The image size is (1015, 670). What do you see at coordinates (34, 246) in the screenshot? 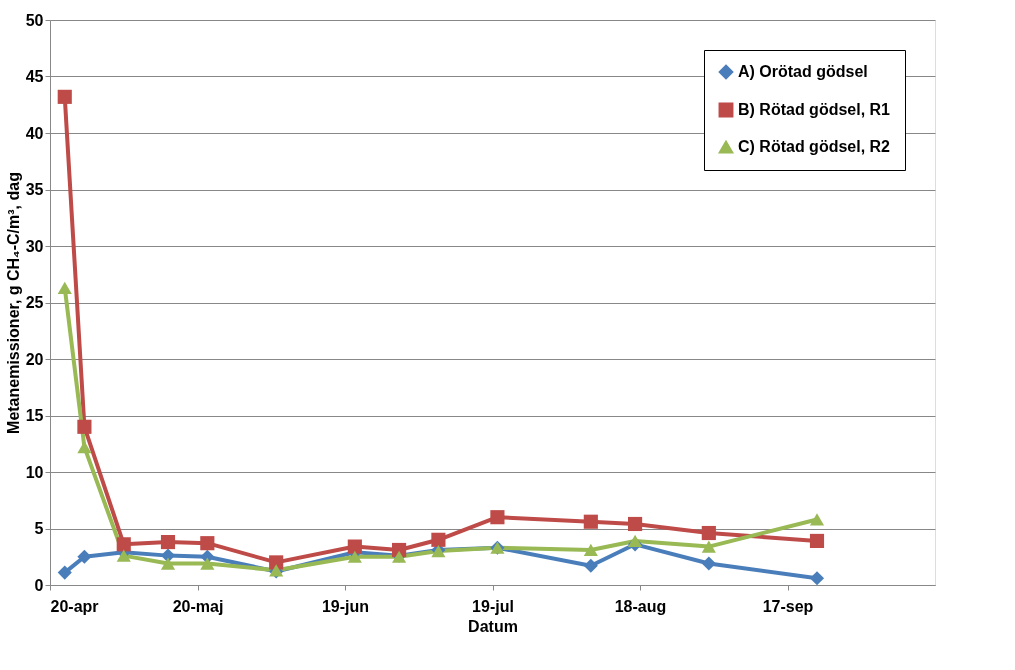
I see `y-tick-label: 30` at bounding box center [34, 246].